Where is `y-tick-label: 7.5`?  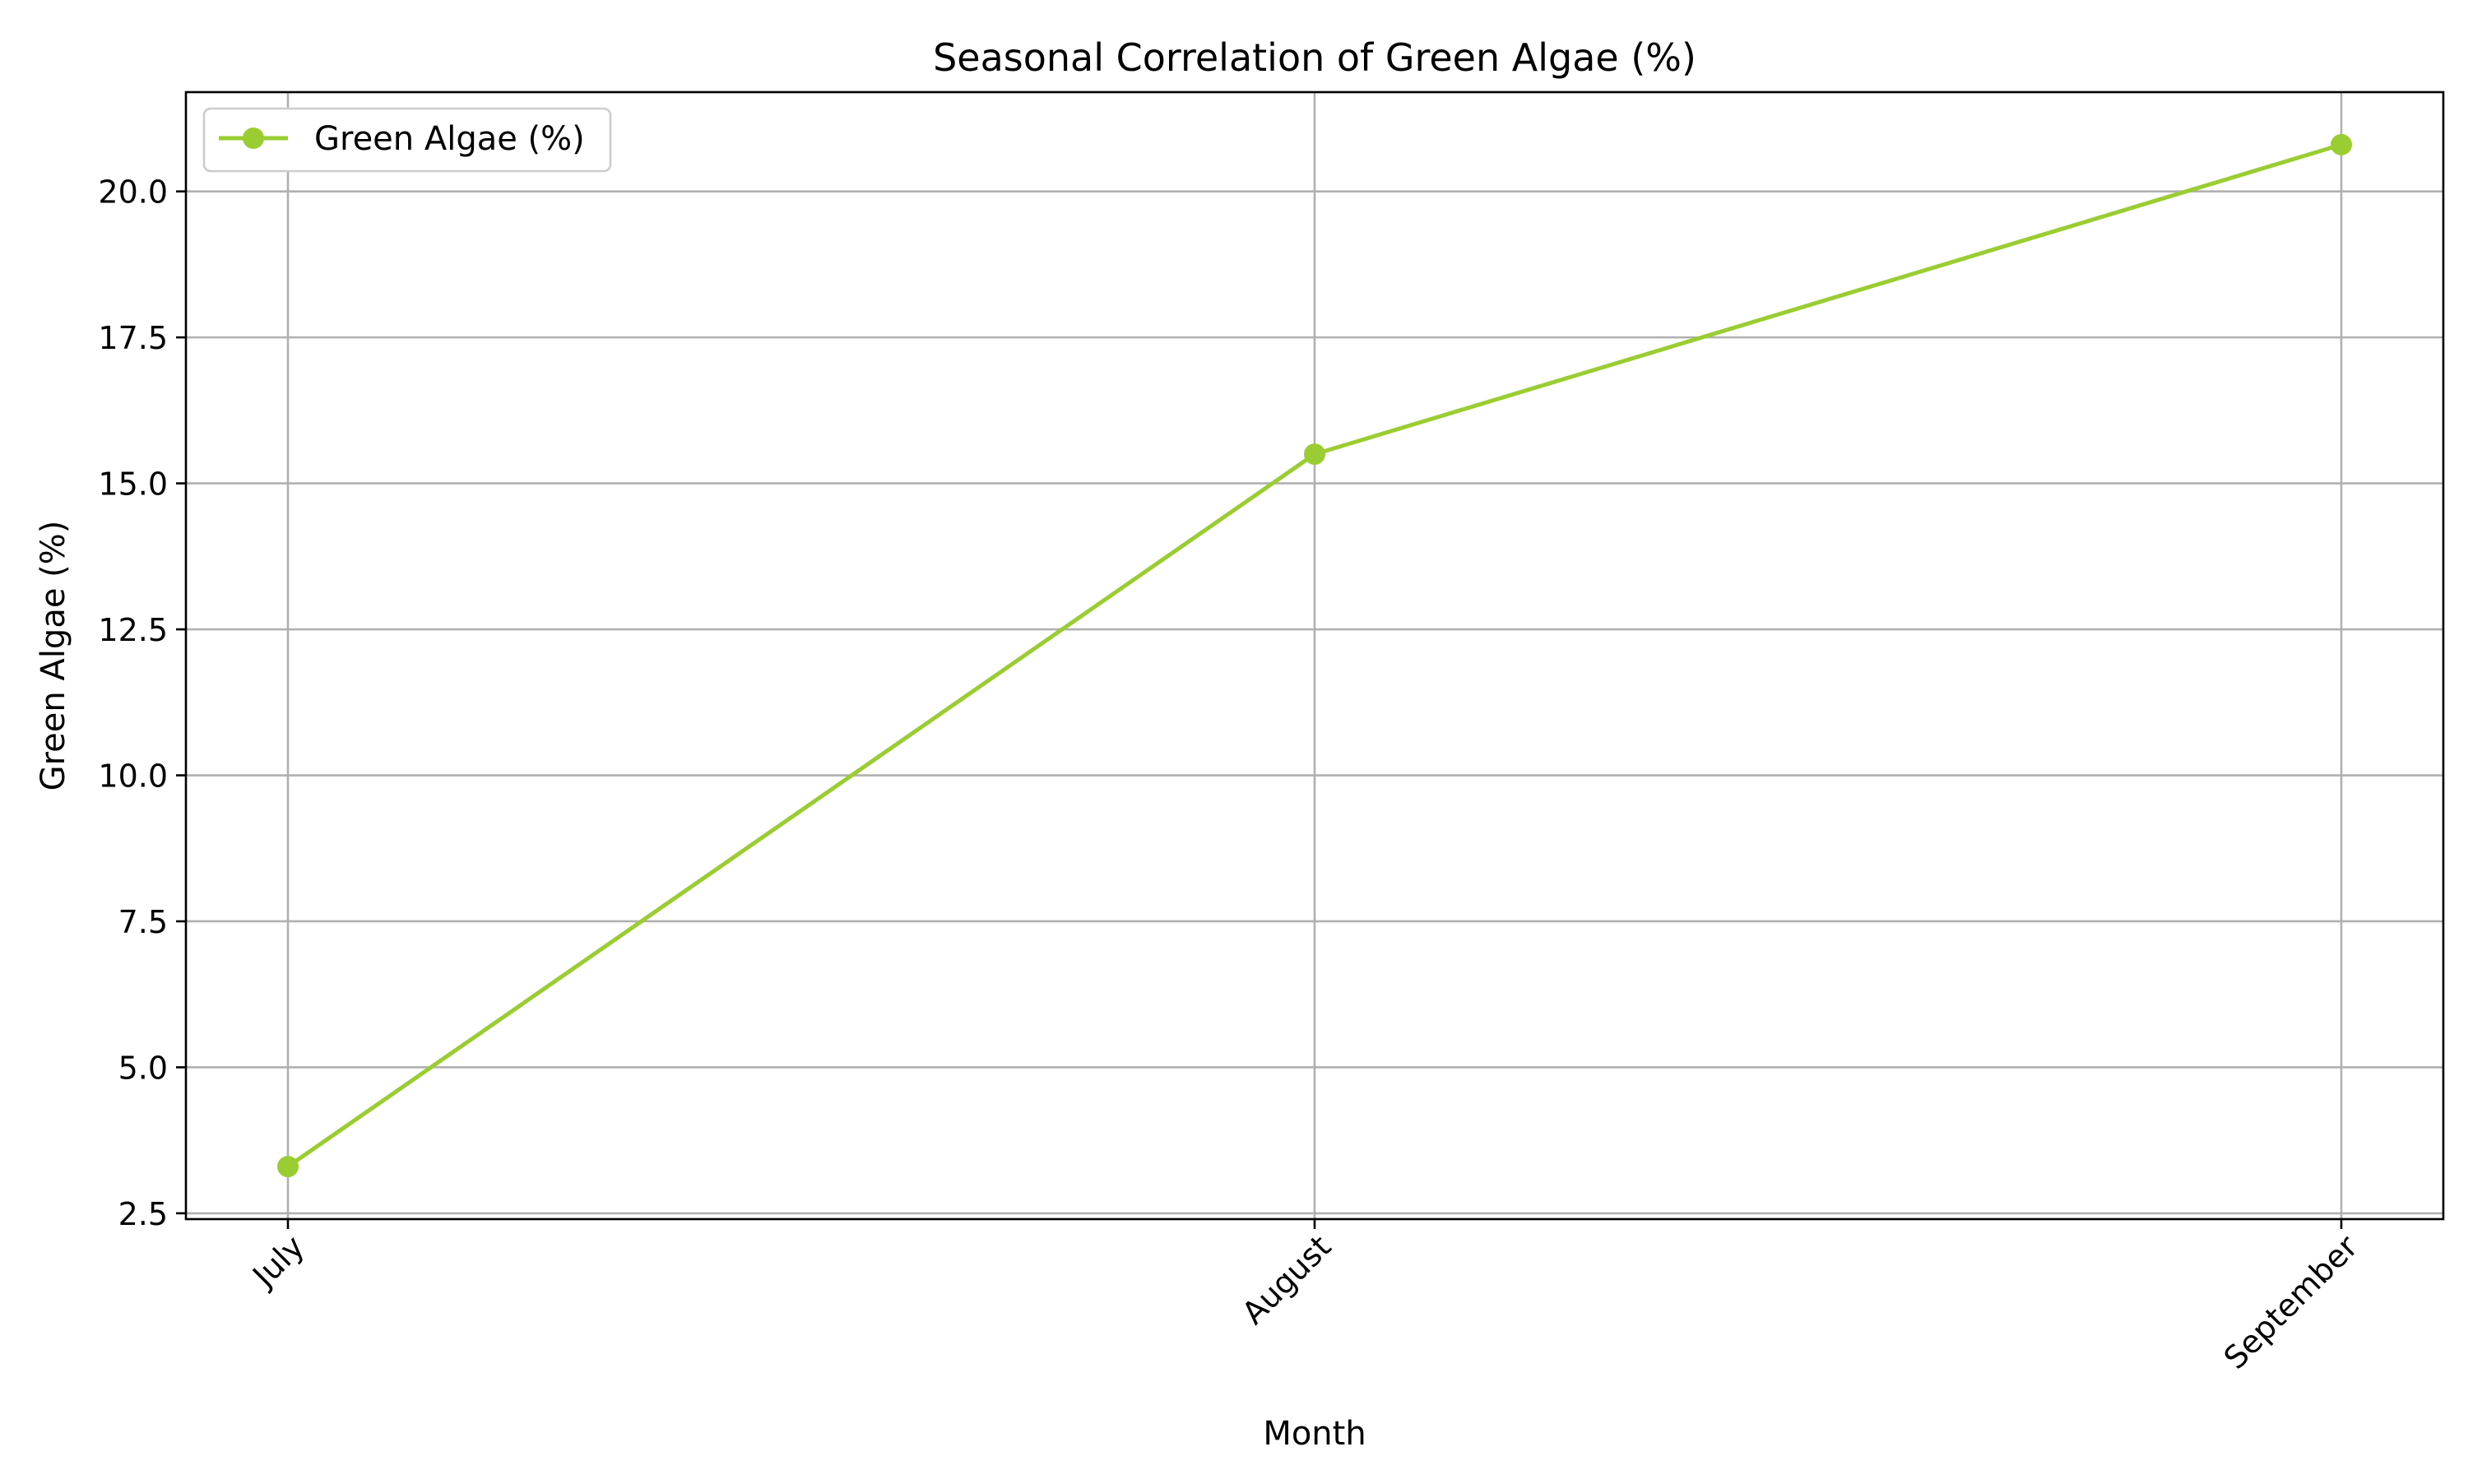 y-tick-label: 7.5 is located at coordinates (143, 922).